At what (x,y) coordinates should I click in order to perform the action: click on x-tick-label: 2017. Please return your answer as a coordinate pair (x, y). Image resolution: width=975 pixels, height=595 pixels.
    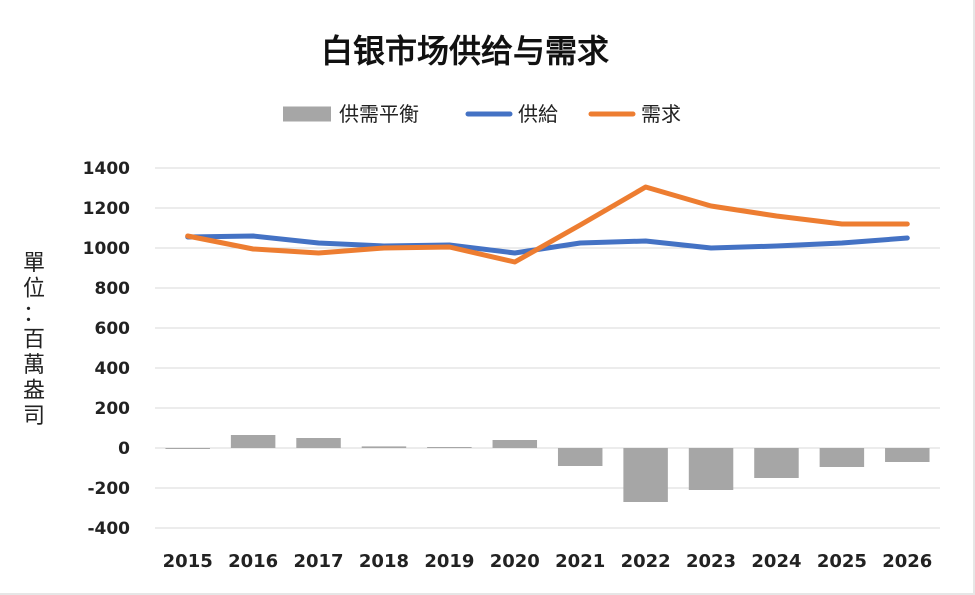
    Looking at the image, I should click on (318, 561).